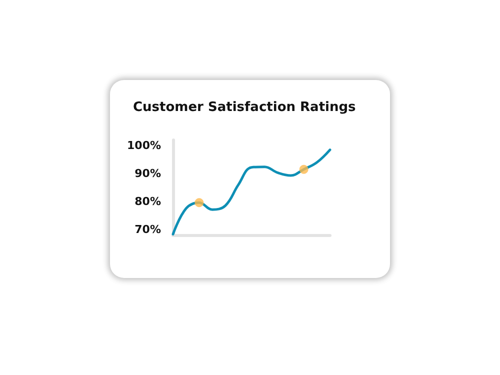 The height and width of the screenshot is (375, 500). Describe the element at coordinates (147, 173) in the screenshot. I see `y-tick-label: 90%` at that location.